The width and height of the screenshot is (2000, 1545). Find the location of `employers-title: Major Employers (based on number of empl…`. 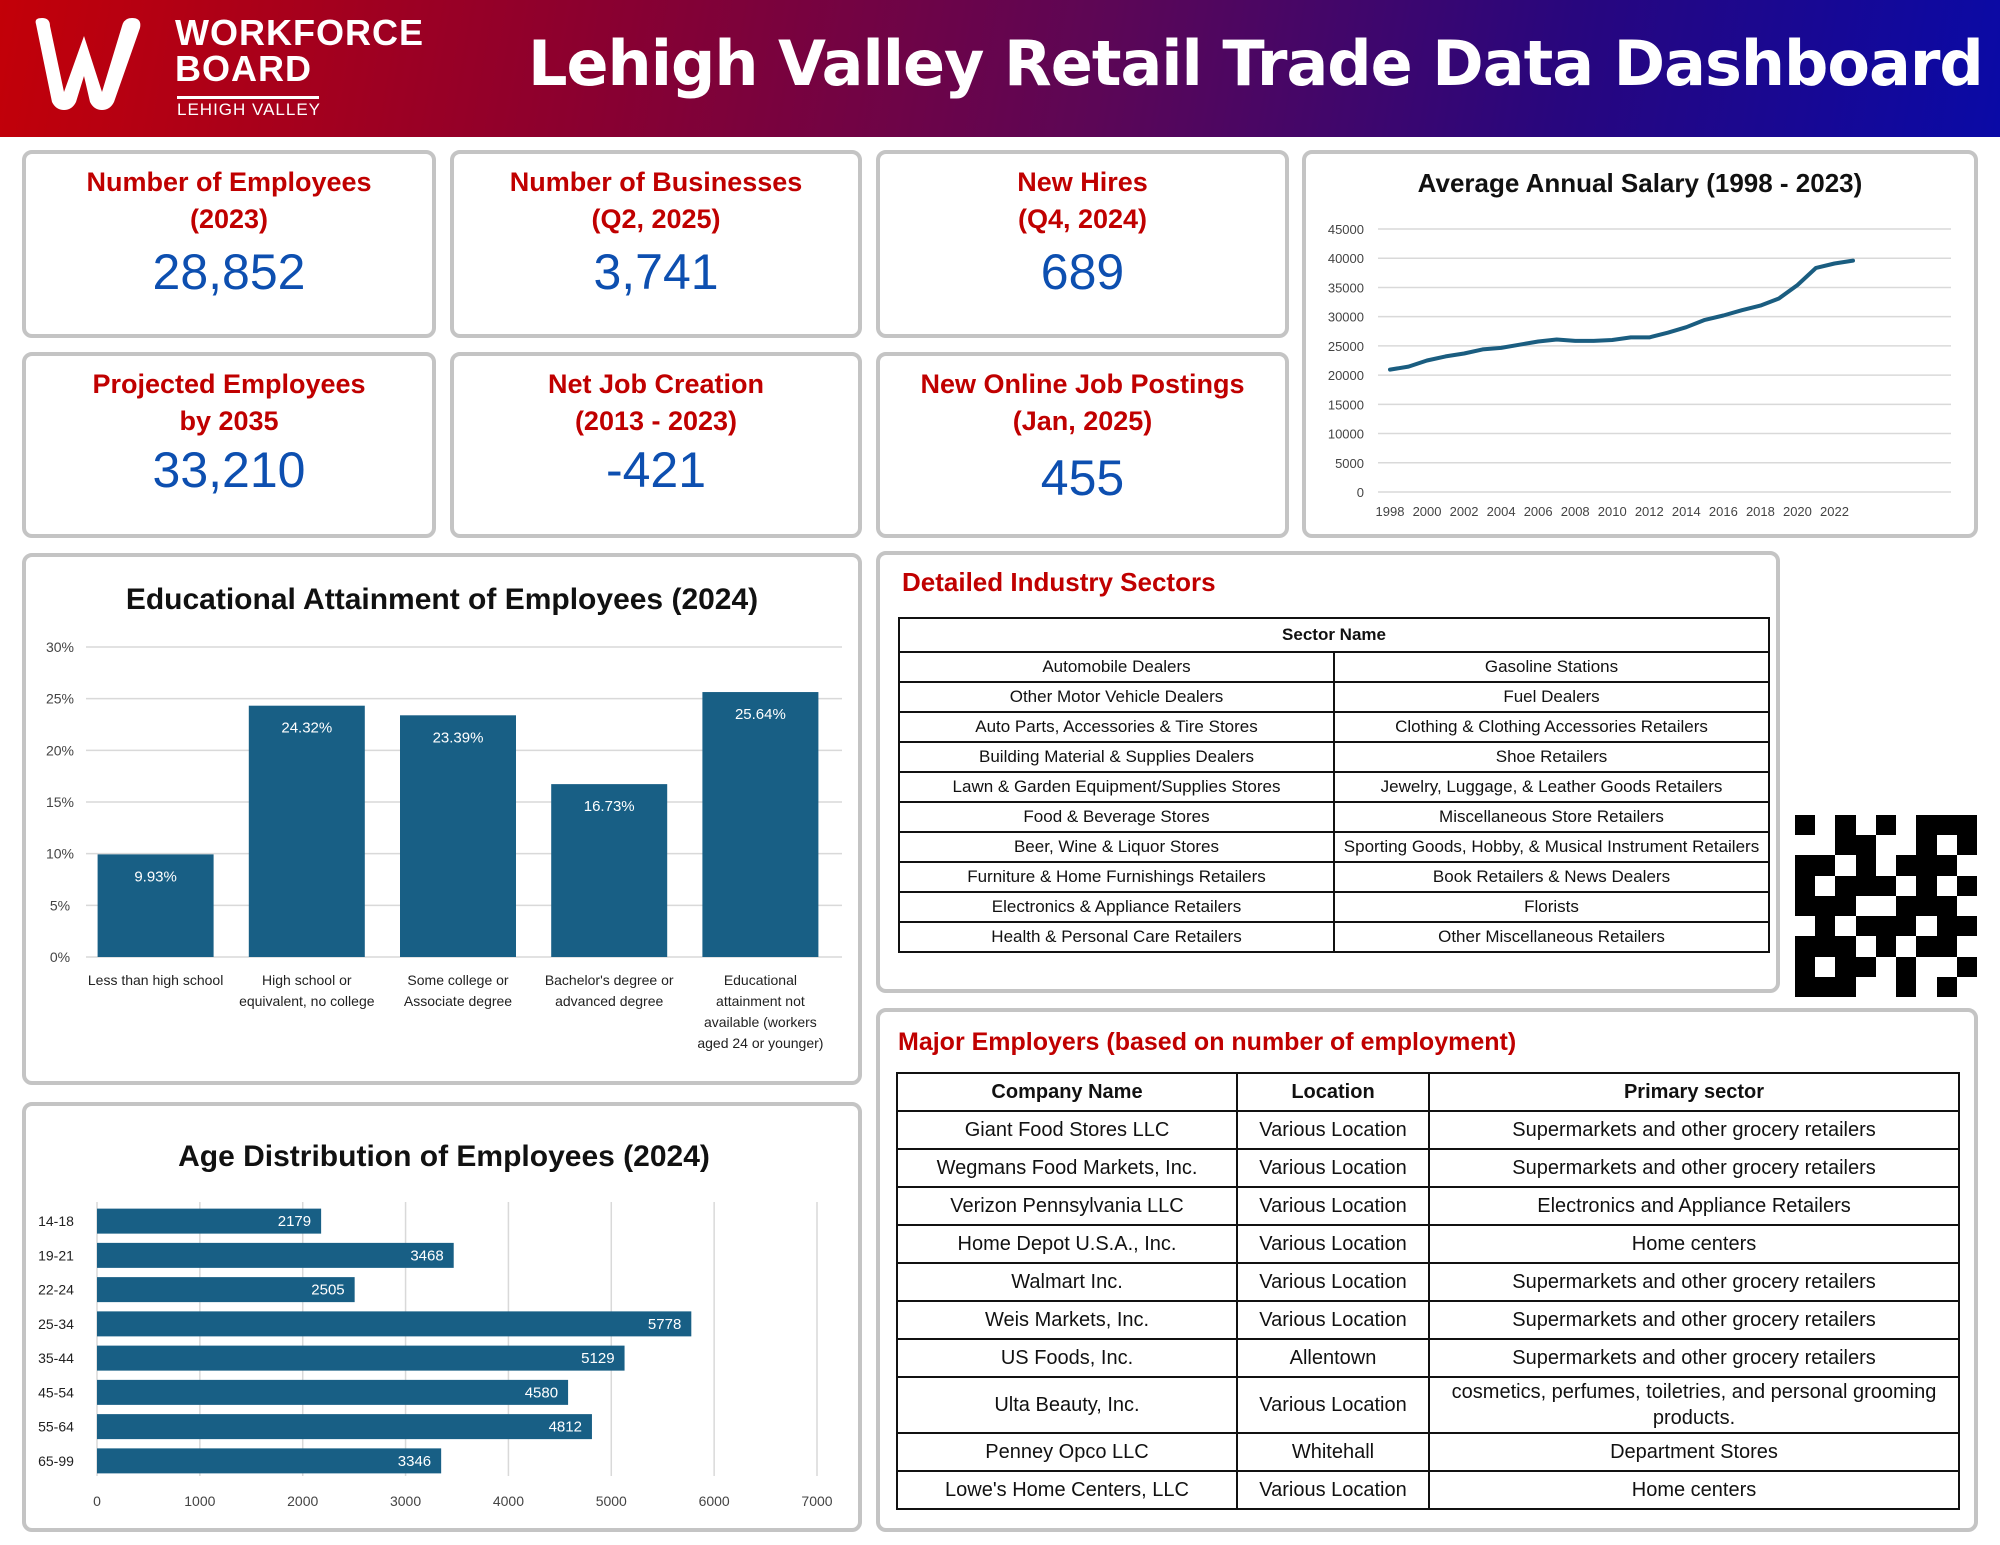

employers-title: Major Employers (based on number of empl… is located at coordinates (1207, 1042).